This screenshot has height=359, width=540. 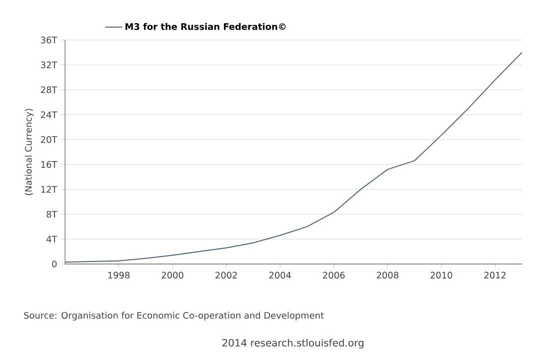 I want to click on source-note: Source: Organisation for Economic Co-operation and Development, so click(x=174, y=316).